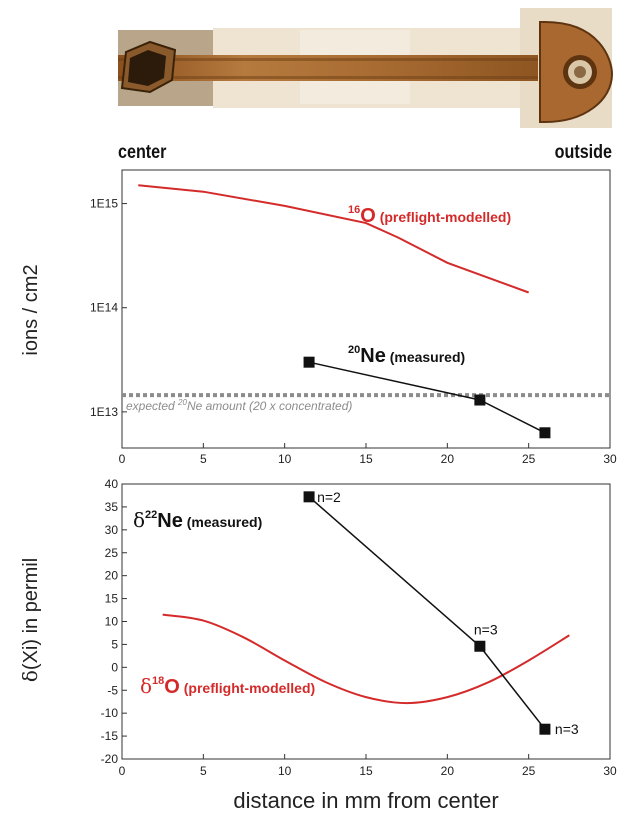 This screenshot has height=815, width=621. I want to click on bottom-x-tick-label: 30, so click(610, 771).